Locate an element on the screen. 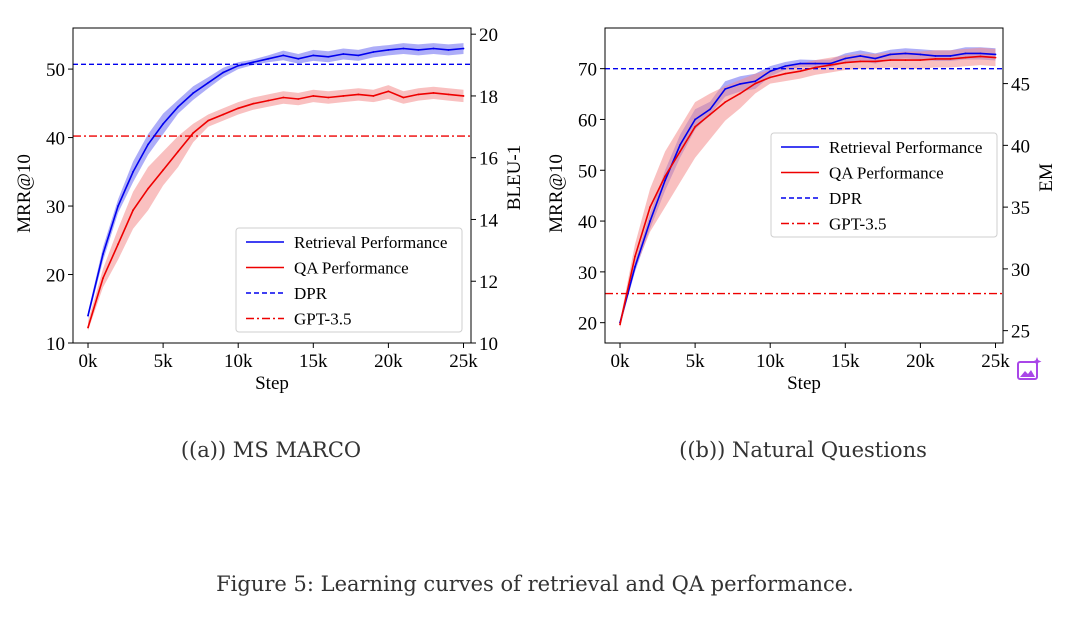  y-right-tick-label: 25 is located at coordinates (1020, 332).